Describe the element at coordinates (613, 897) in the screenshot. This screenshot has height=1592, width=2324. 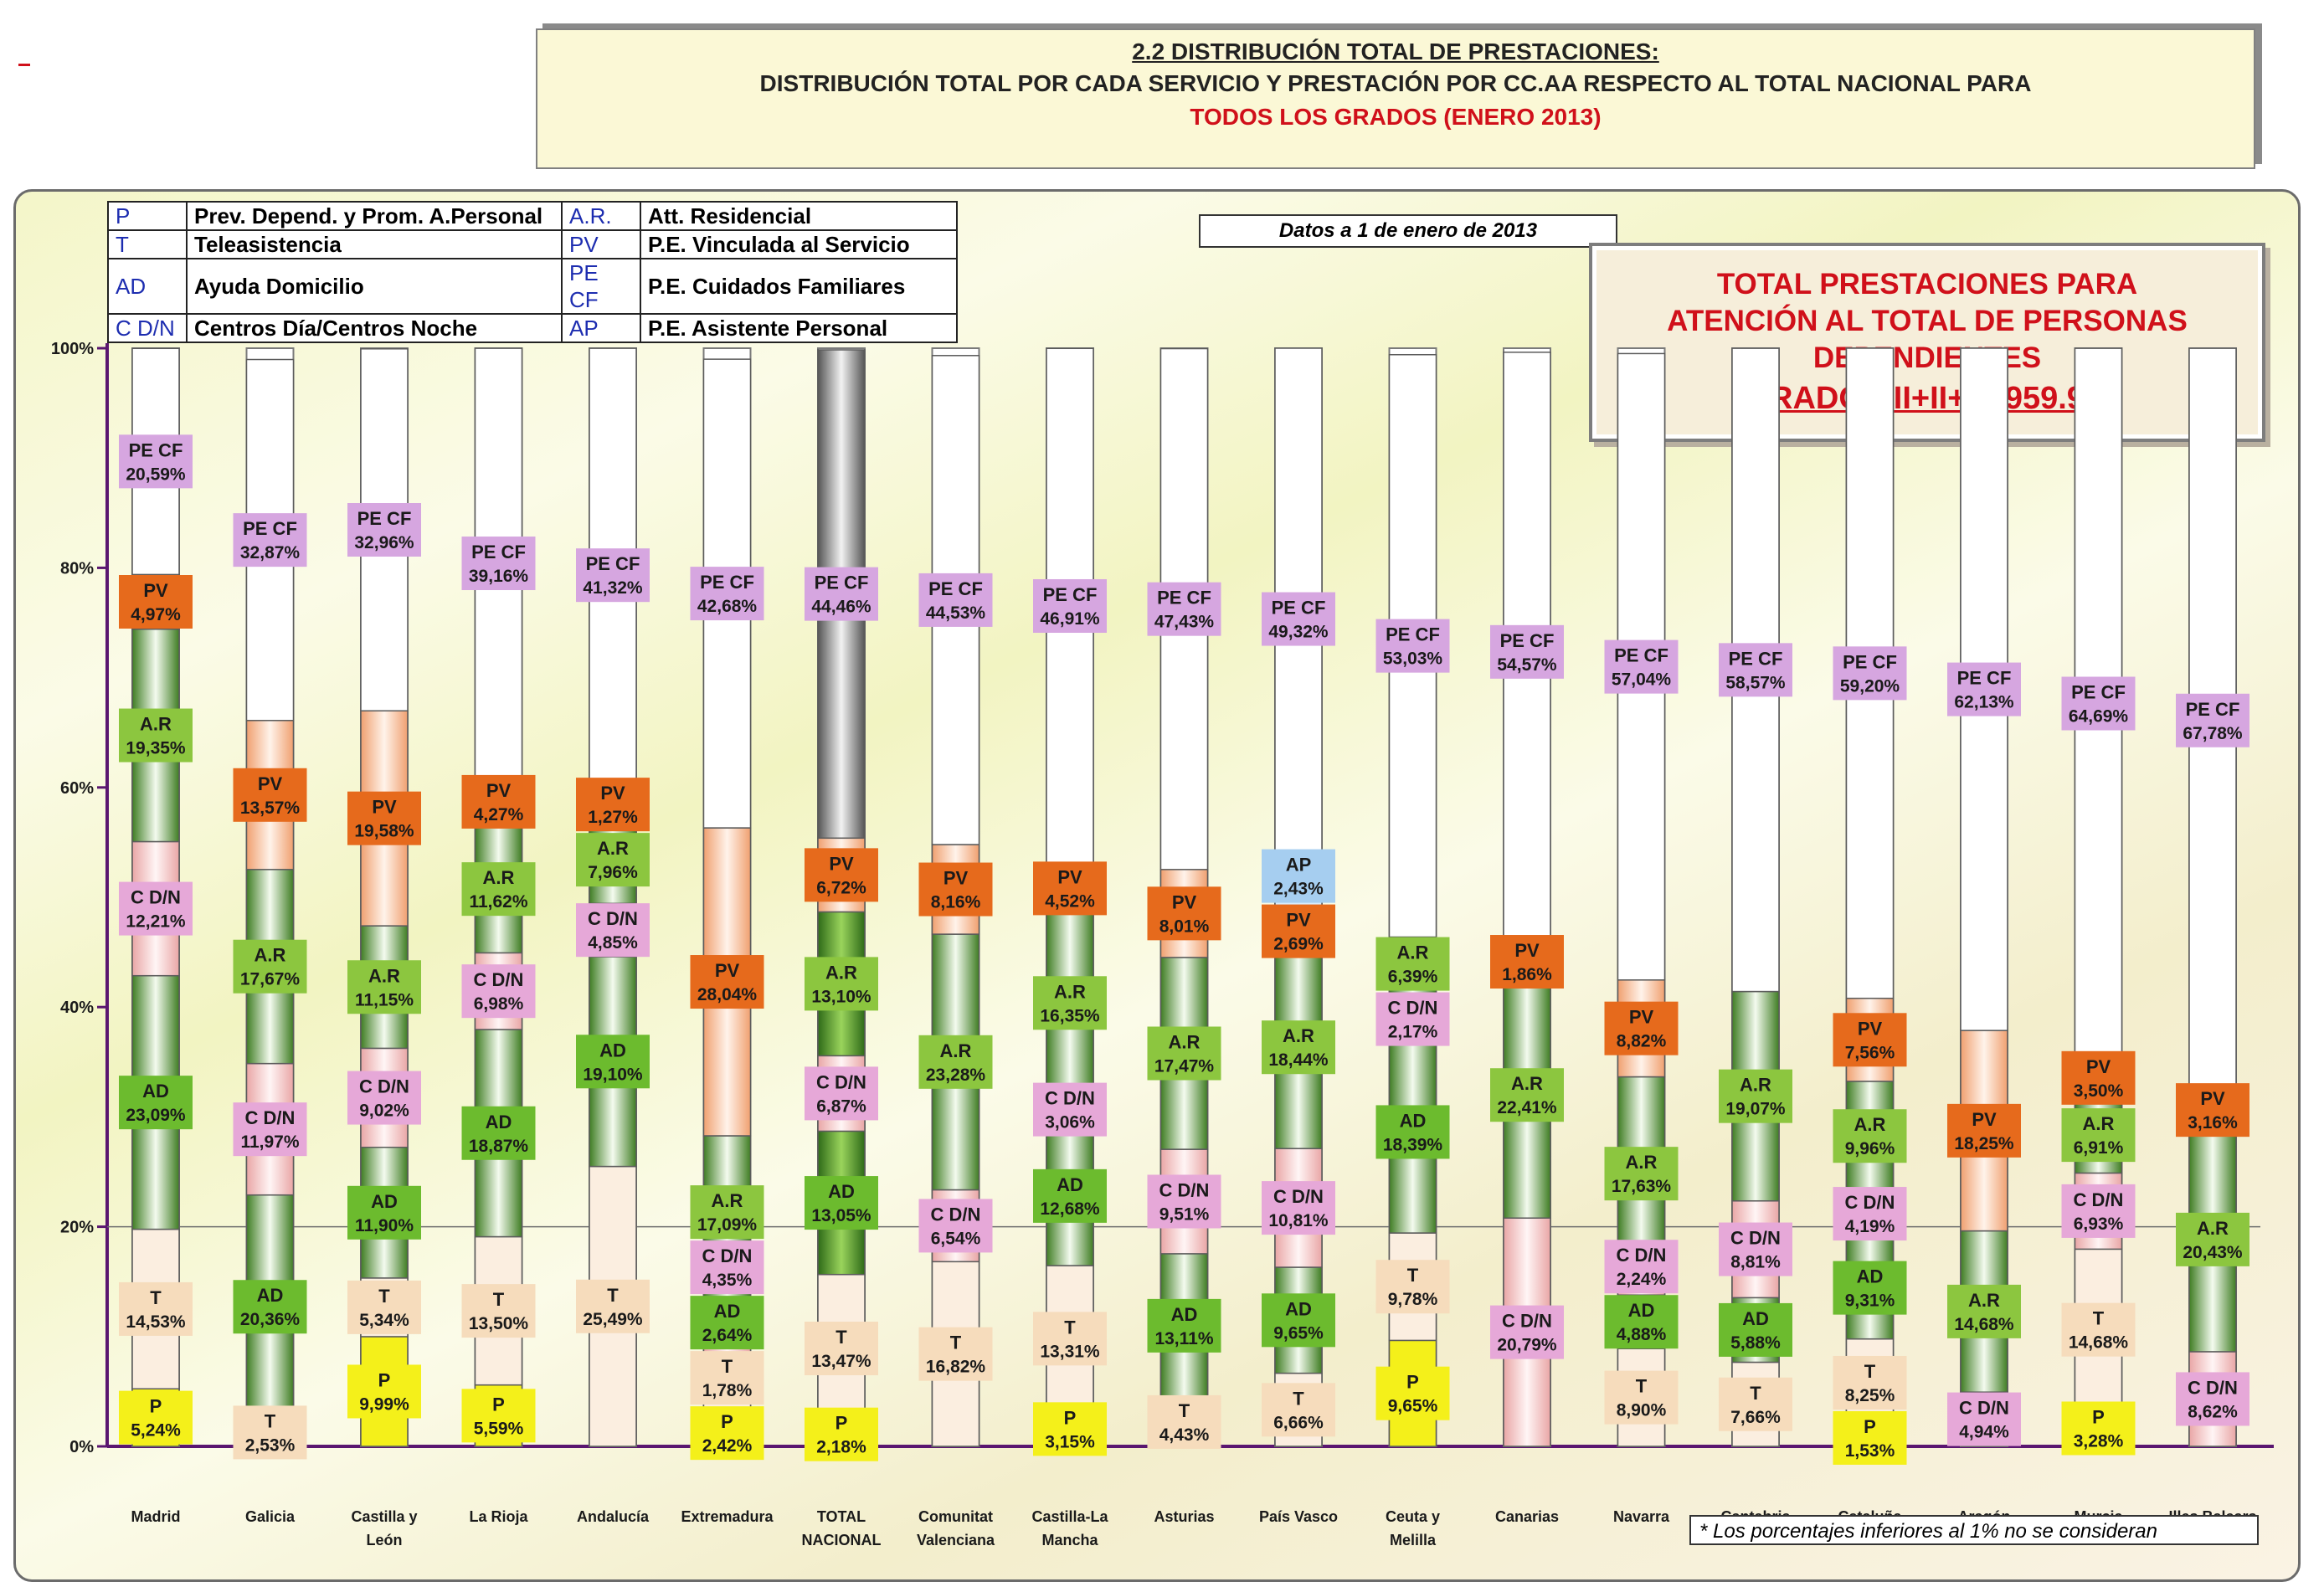
I see `bar-andaluc-a` at that location.